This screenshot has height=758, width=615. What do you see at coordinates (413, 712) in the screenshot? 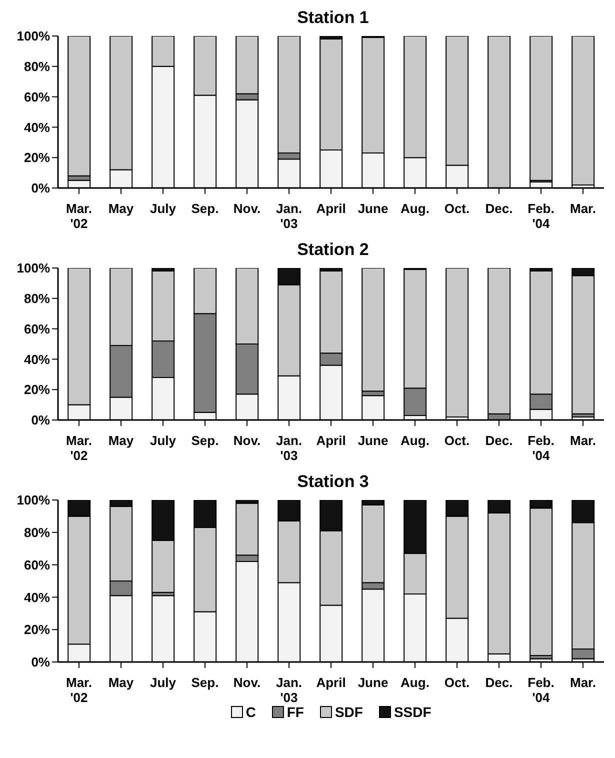
I see `legend-label: SSDF` at bounding box center [413, 712].